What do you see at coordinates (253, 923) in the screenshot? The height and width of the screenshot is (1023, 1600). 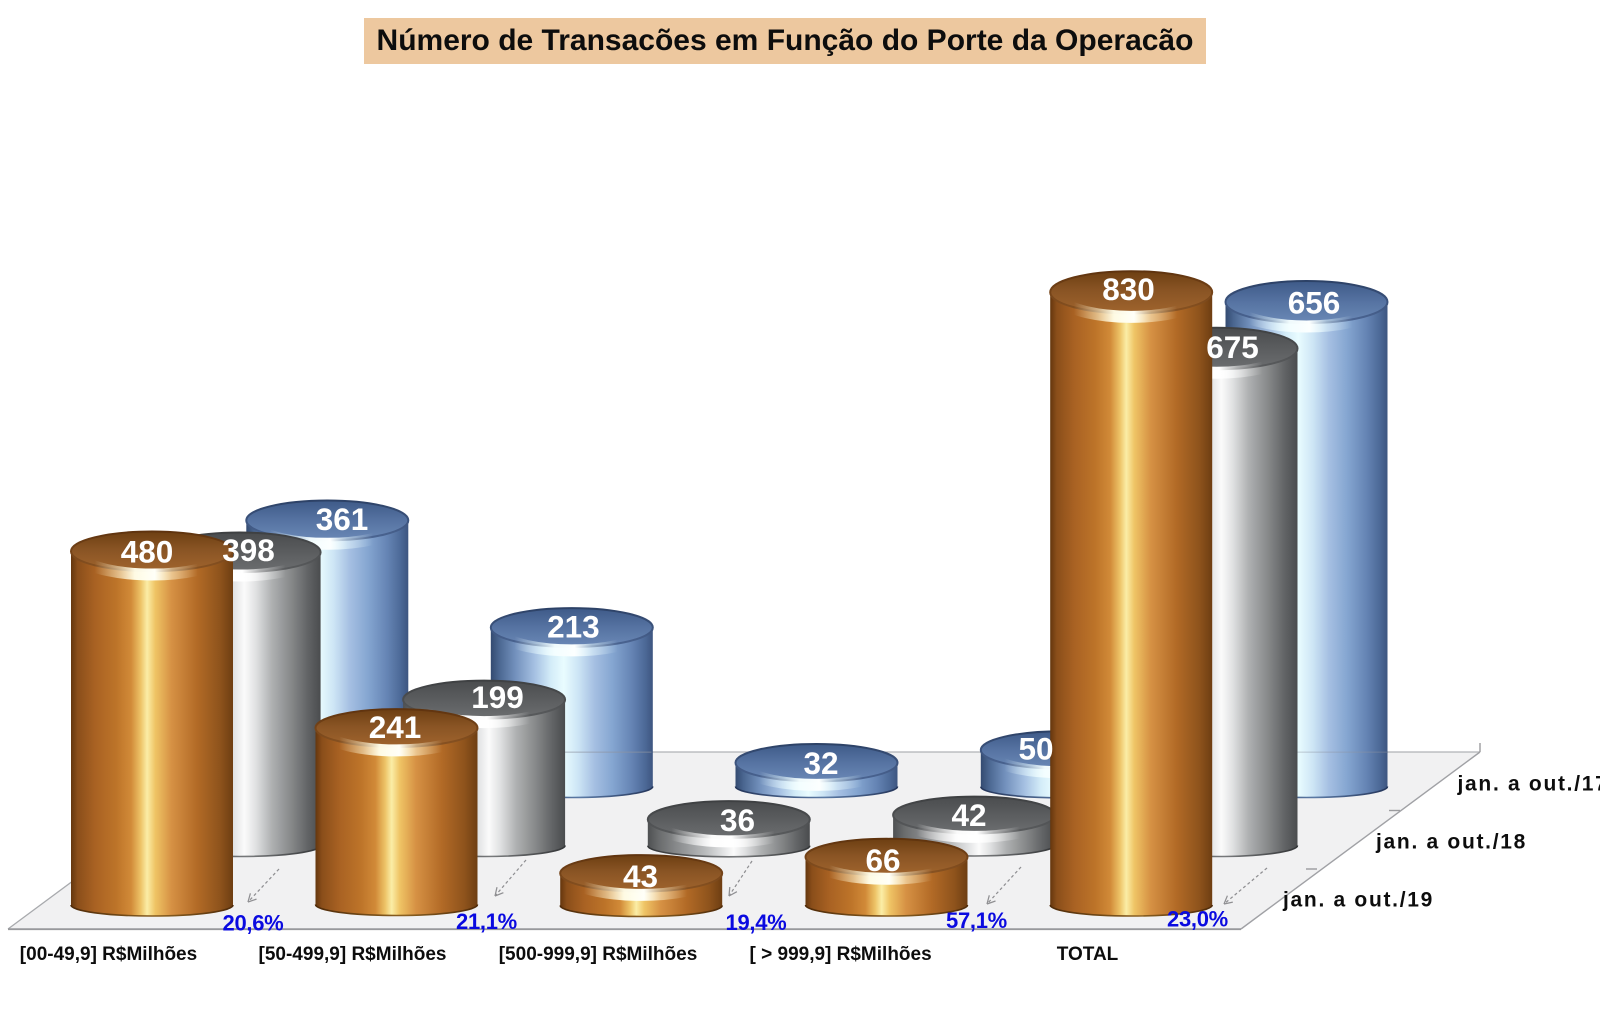 I see `svg-text: 20,6%` at bounding box center [253, 923].